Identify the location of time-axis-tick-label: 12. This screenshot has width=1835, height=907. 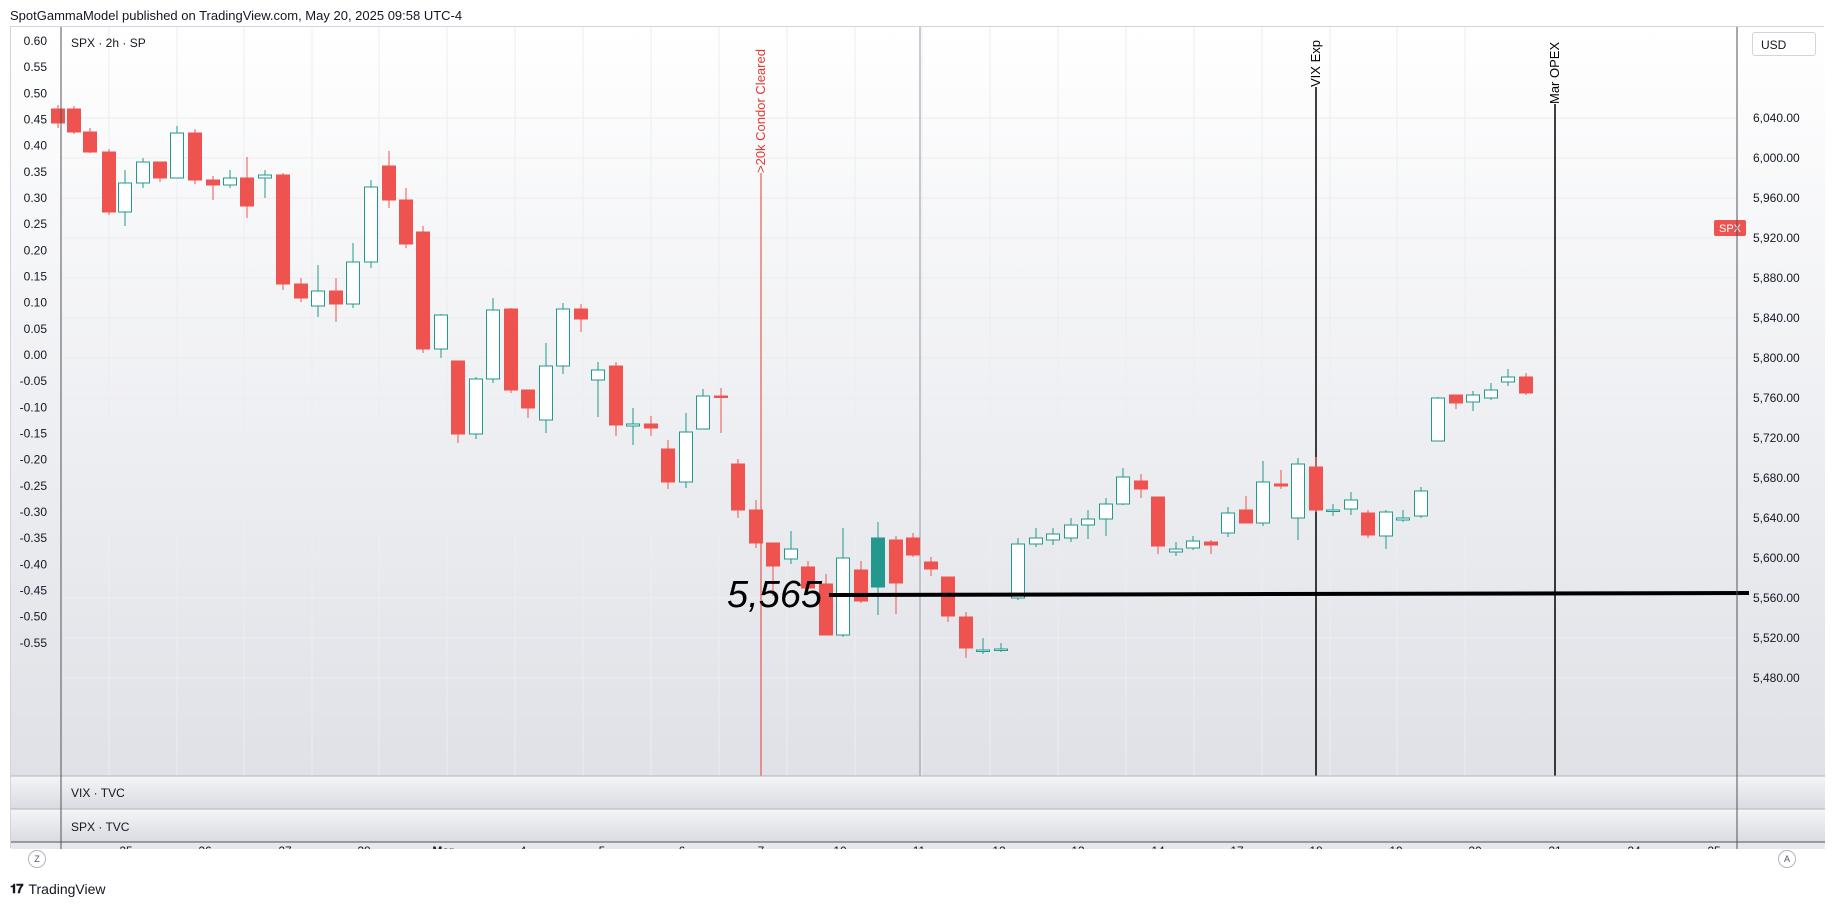
(999, 846).